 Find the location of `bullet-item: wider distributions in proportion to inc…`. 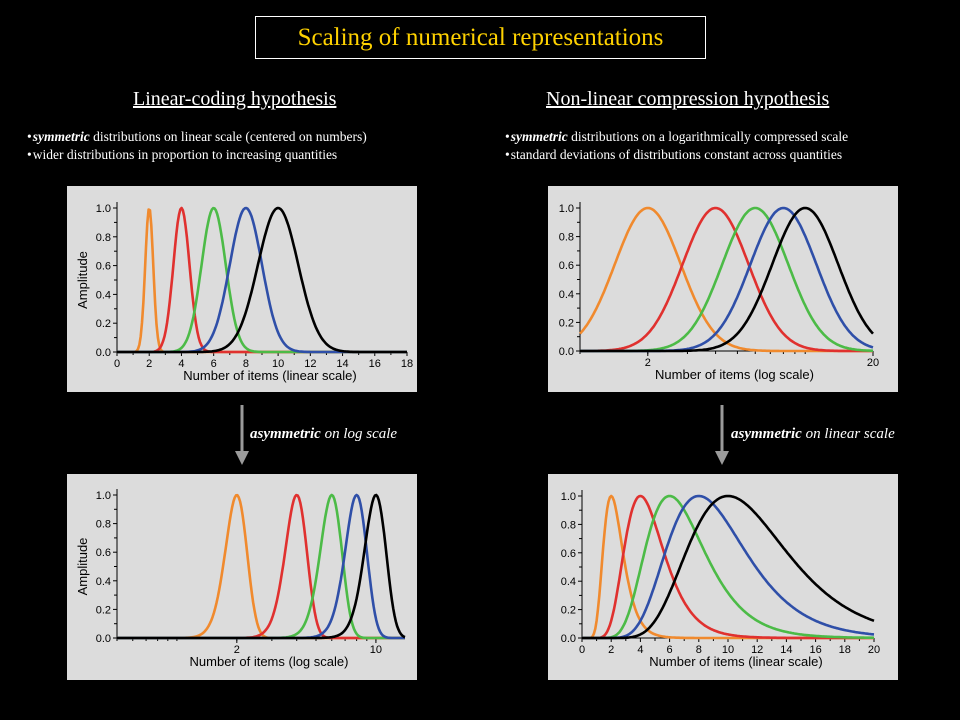

bullet-item: wider distributions in proportion to inc… is located at coordinates (197, 155).